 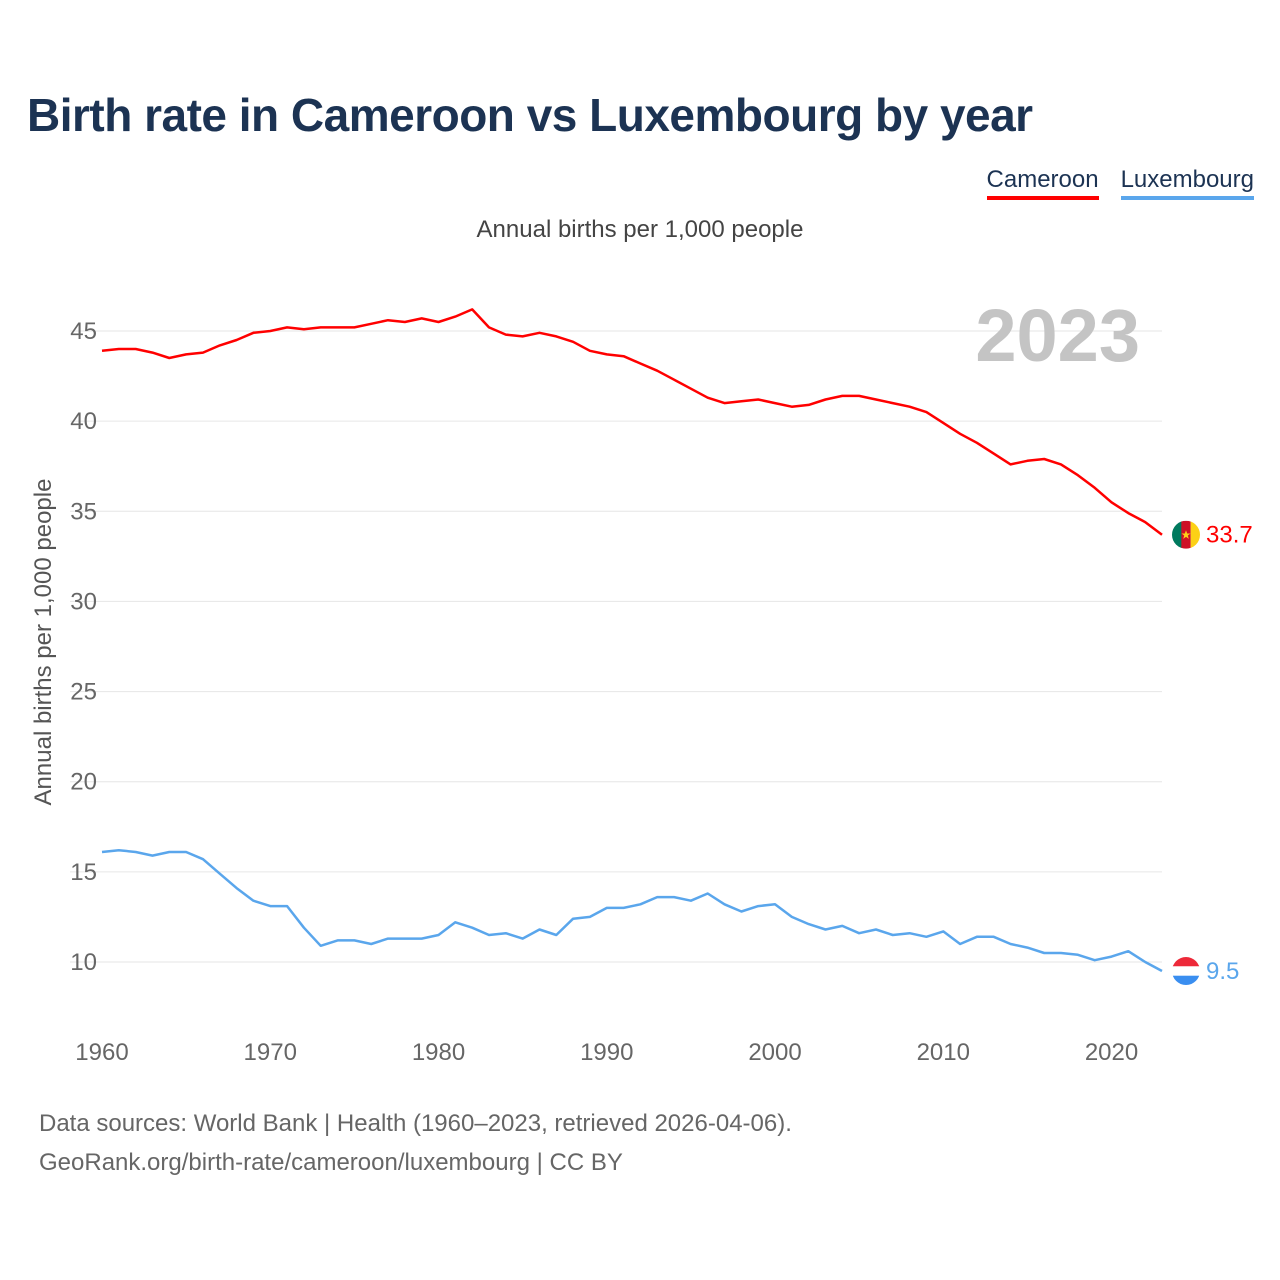 I want to click on x-tick-label: 1970, so click(x=270, y=1052).